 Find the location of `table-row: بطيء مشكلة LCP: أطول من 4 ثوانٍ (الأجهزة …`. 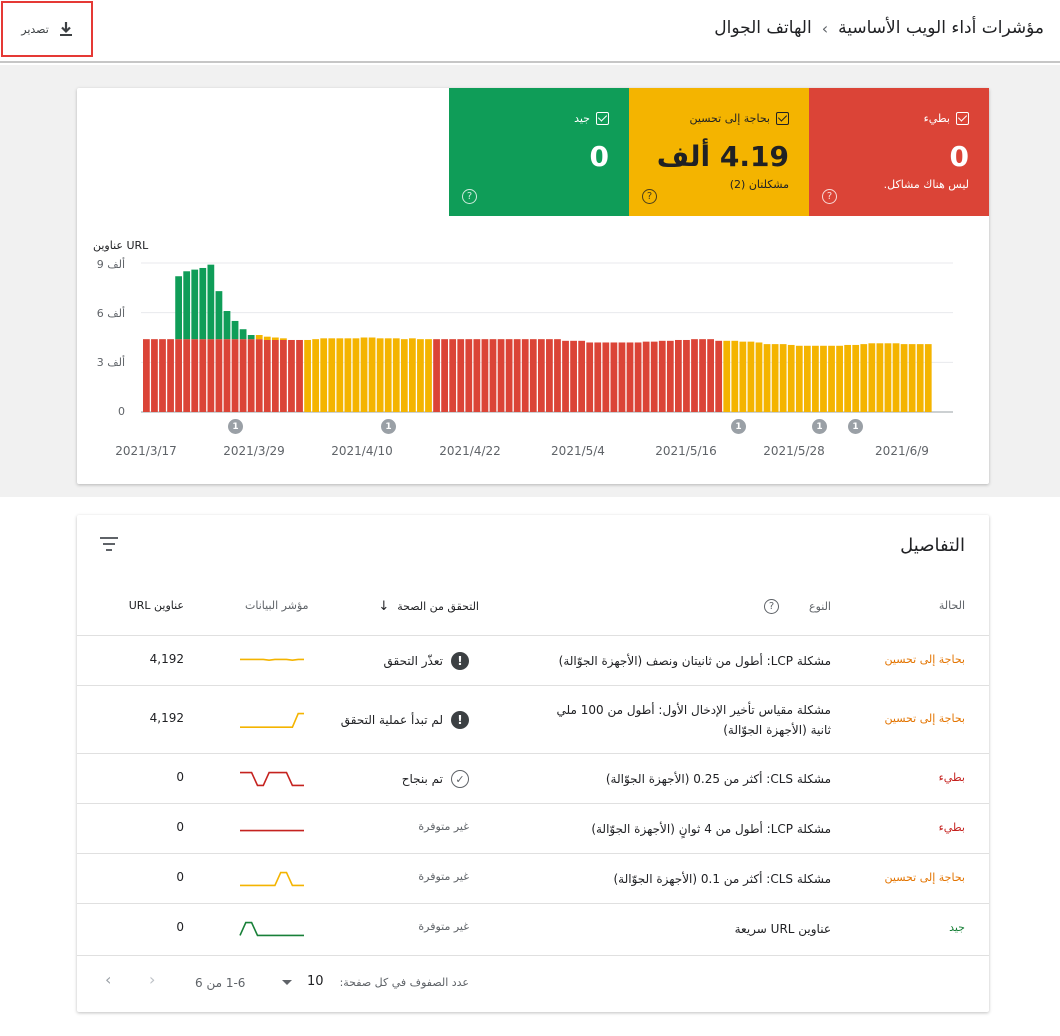

table-row: بطيء مشكلة LCP: أطول من 4 ثوانٍ (الأجهزة … is located at coordinates (533, 828).